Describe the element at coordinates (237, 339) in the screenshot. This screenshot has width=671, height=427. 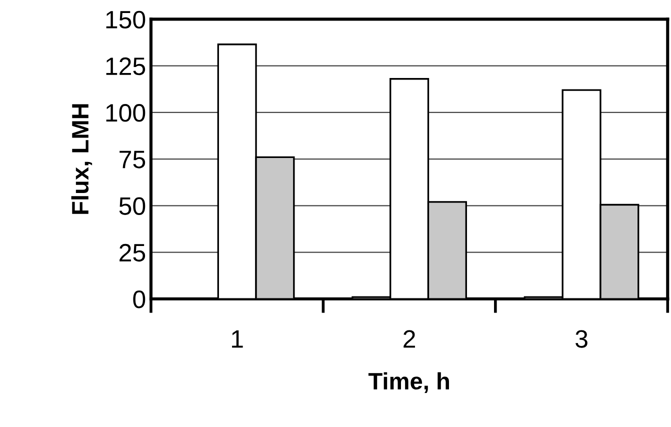
I see `x-tick-label: 1` at that location.